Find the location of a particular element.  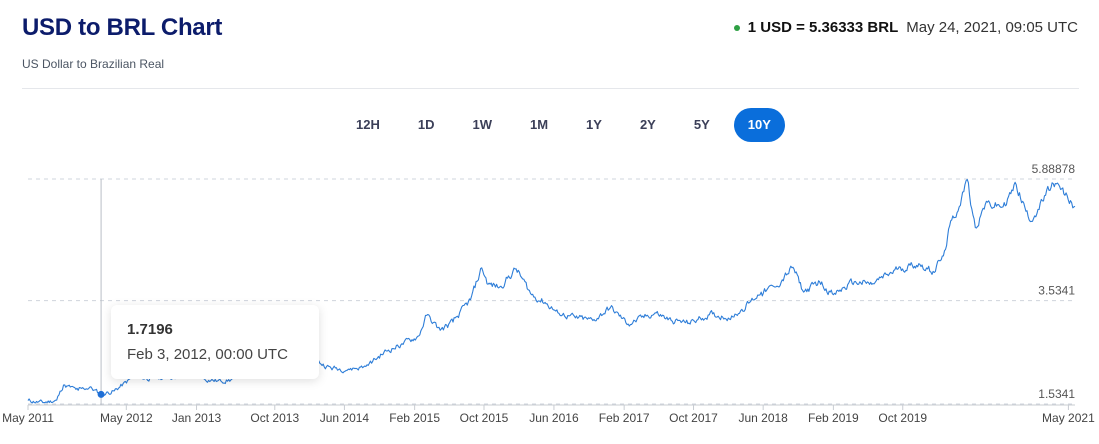

rate-value: 1 USD = 5.36333 BRL is located at coordinates (823, 27).